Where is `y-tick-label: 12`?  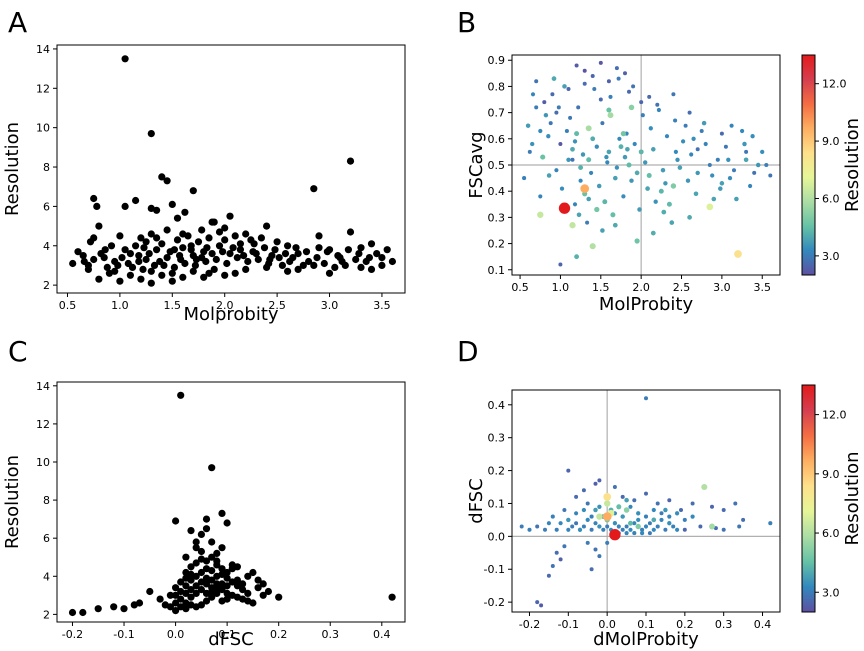
y-tick-label: 12 is located at coordinates (43, 88).